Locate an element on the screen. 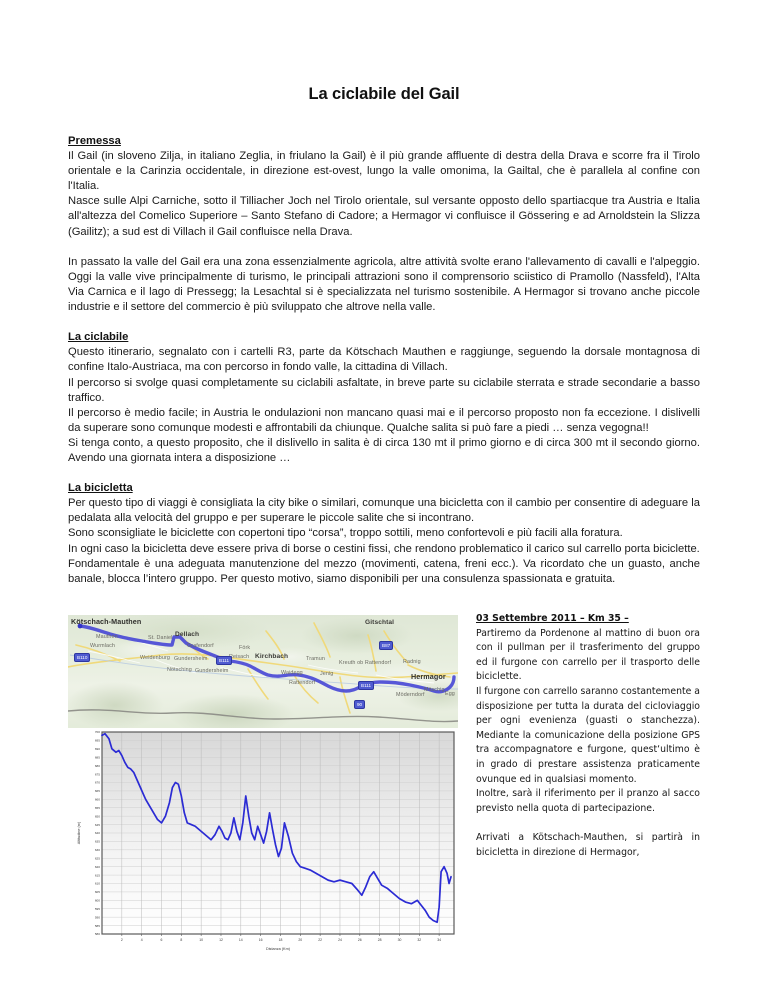 This screenshot has height=994, width=768. svg-text: 24 is located at coordinates (340, 940).